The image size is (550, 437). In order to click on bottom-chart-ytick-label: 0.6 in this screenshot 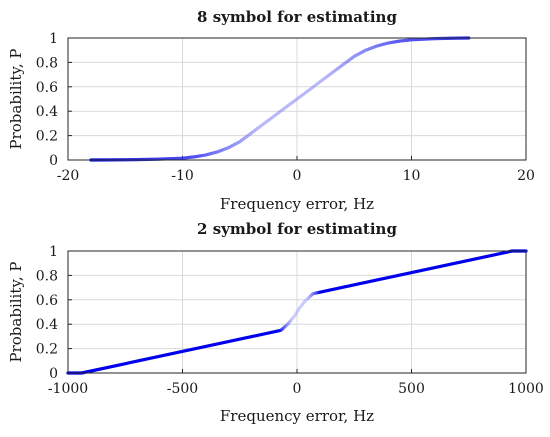, I will do `click(47, 301)`.